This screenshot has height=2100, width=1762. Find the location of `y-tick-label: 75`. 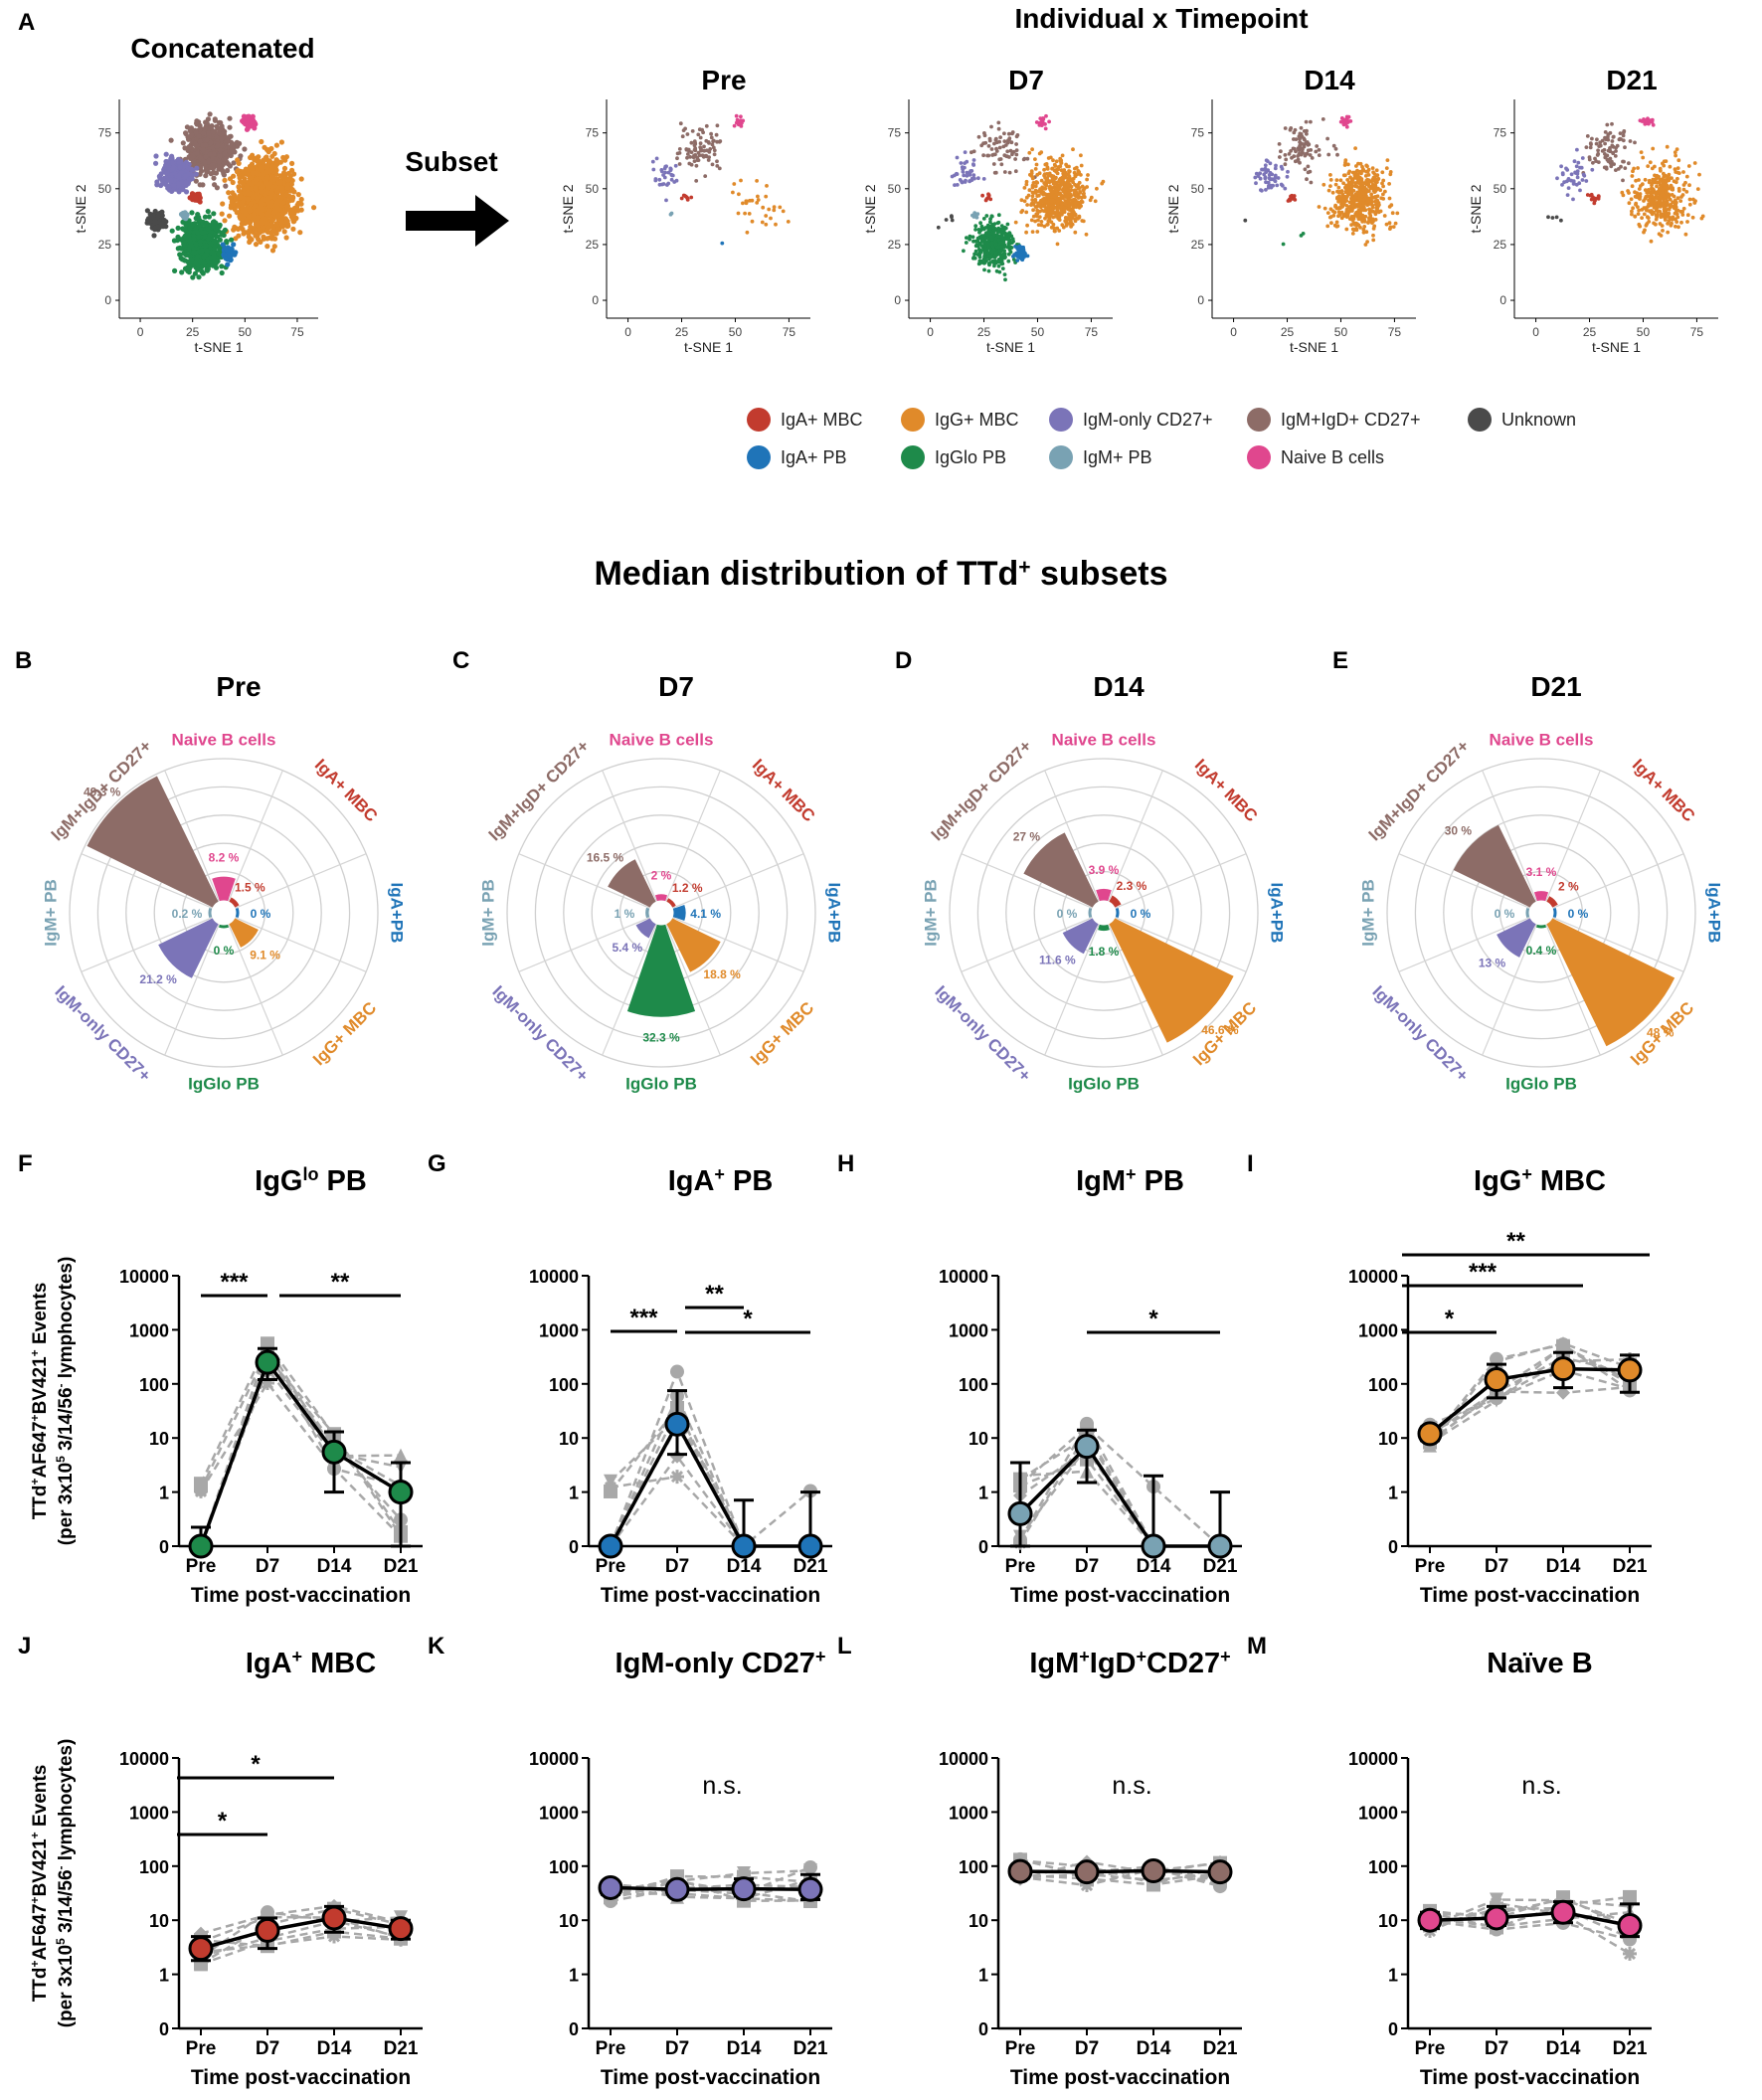

y-tick-label: 75 is located at coordinates (105, 133).